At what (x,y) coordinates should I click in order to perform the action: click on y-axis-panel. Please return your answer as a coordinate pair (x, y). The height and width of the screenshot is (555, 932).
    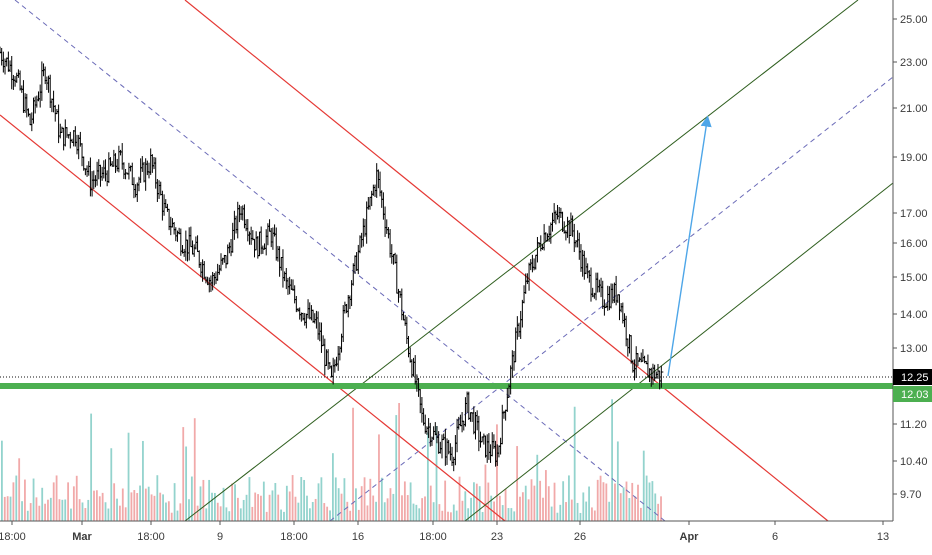
    Looking at the image, I should click on (912, 275).